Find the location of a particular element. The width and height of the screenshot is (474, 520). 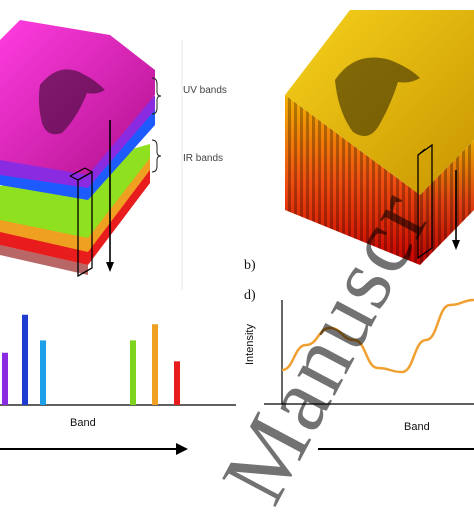

cube-side-stripes is located at coordinates (447, 202).